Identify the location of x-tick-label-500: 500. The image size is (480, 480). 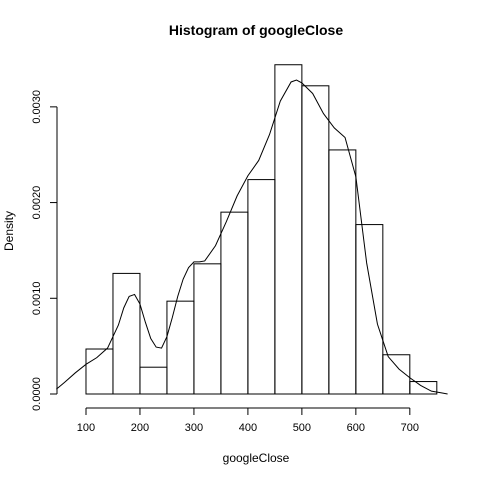
(302, 428).